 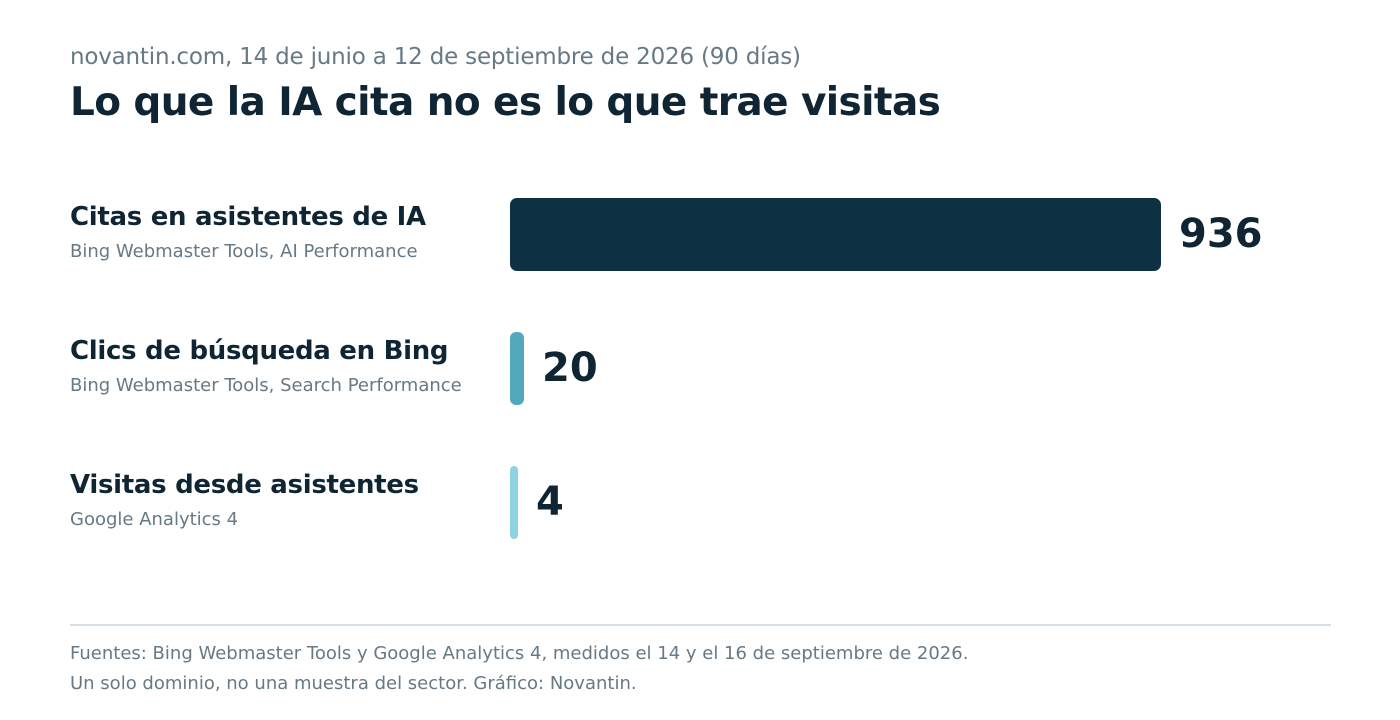 What do you see at coordinates (244, 251) in the screenshot?
I see `category-source: Bing Webmaster Tools, AI Performance` at bounding box center [244, 251].